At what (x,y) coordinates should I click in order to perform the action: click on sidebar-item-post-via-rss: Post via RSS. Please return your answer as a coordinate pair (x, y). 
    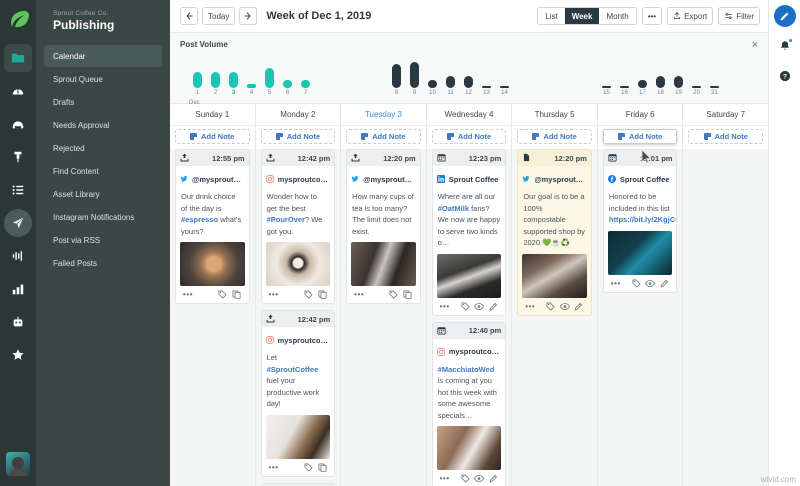
    Looking at the image, I should click on (77, 240).